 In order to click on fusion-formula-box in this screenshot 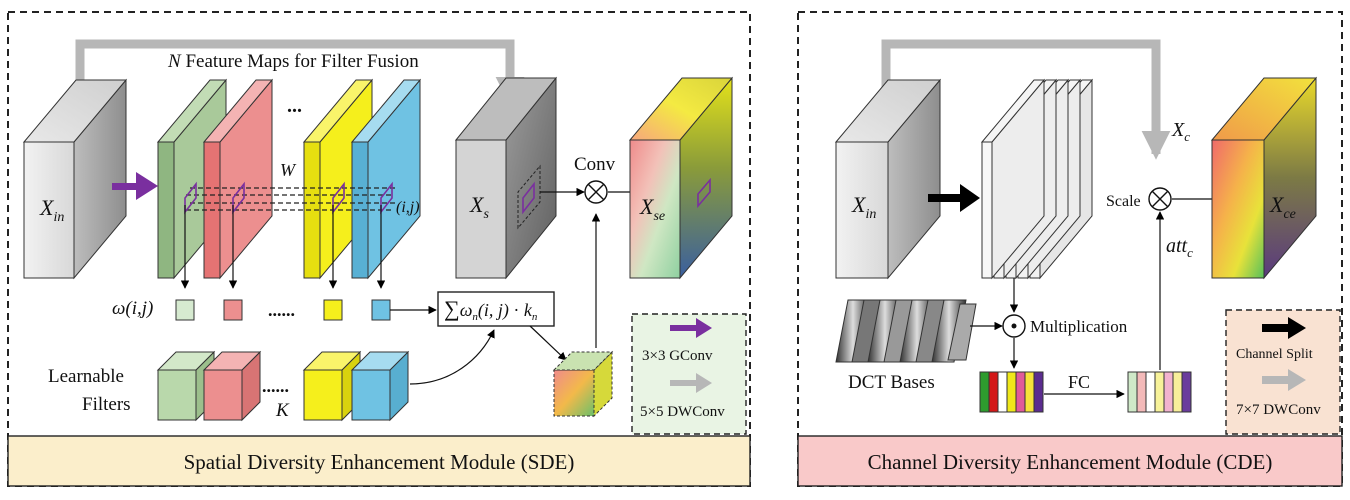, I will do `click(496, 309)`.